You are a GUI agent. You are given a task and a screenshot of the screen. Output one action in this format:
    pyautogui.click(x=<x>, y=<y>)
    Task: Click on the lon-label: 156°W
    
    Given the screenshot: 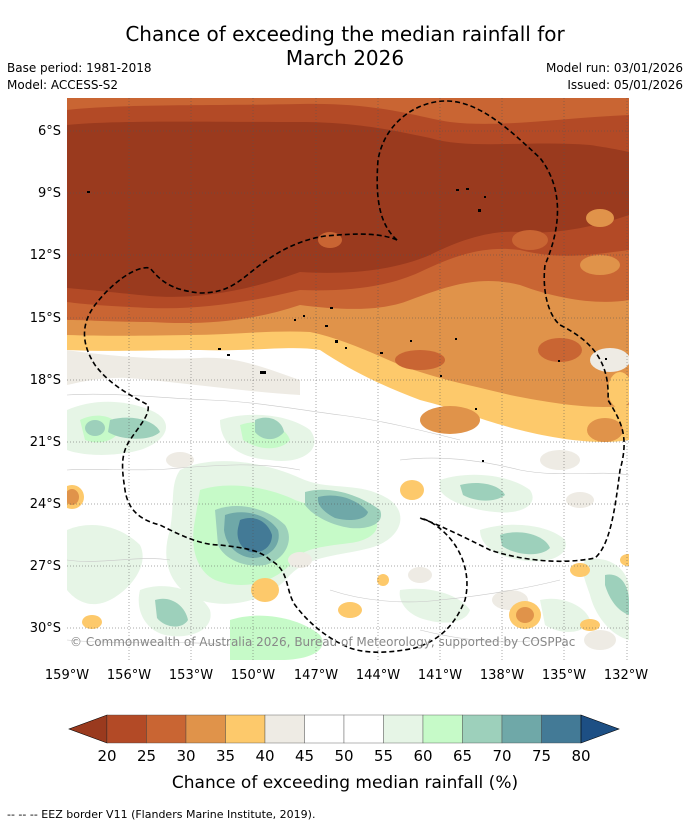 What is the action you would take?
    pyautogui.click(x=129, y=675)
    